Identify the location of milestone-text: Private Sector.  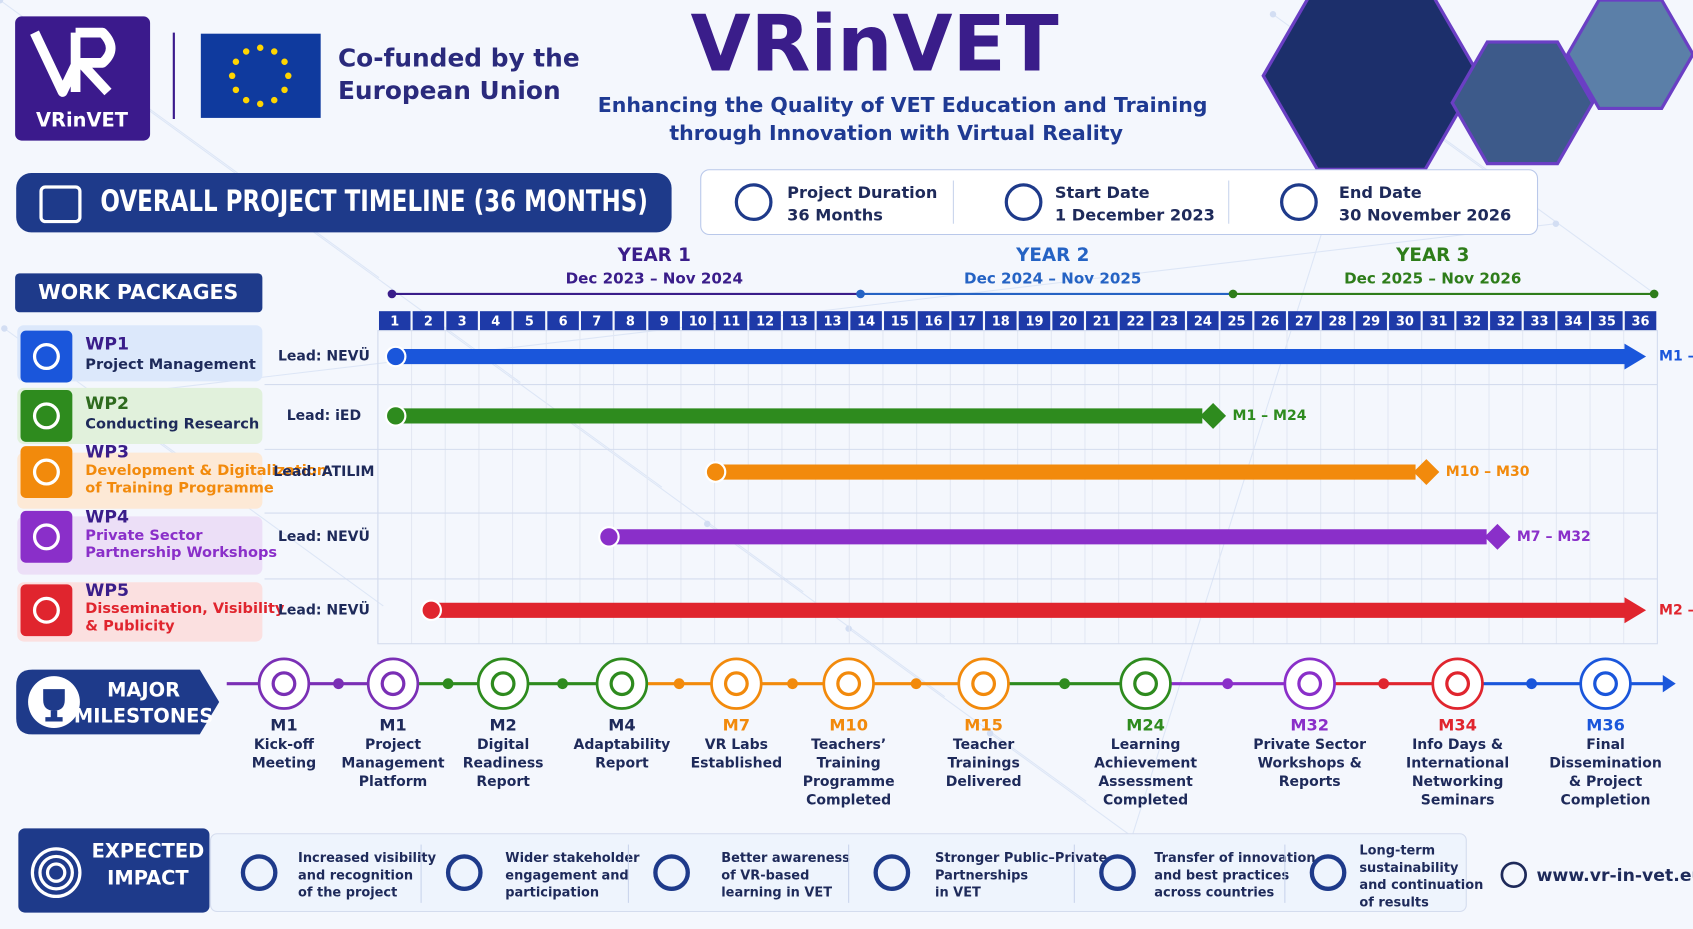
(1309, 745).